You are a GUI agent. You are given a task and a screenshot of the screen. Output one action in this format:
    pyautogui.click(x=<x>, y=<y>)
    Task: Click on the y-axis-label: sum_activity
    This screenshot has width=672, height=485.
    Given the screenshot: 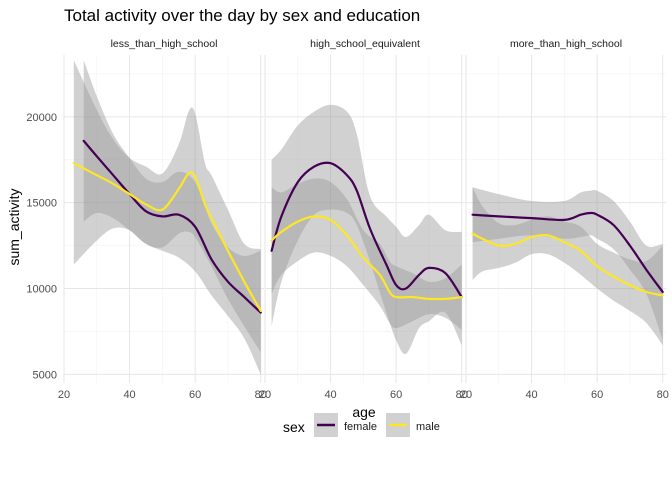 What is the action you would take?
    pyautogui.click(x=14, y=226)
    